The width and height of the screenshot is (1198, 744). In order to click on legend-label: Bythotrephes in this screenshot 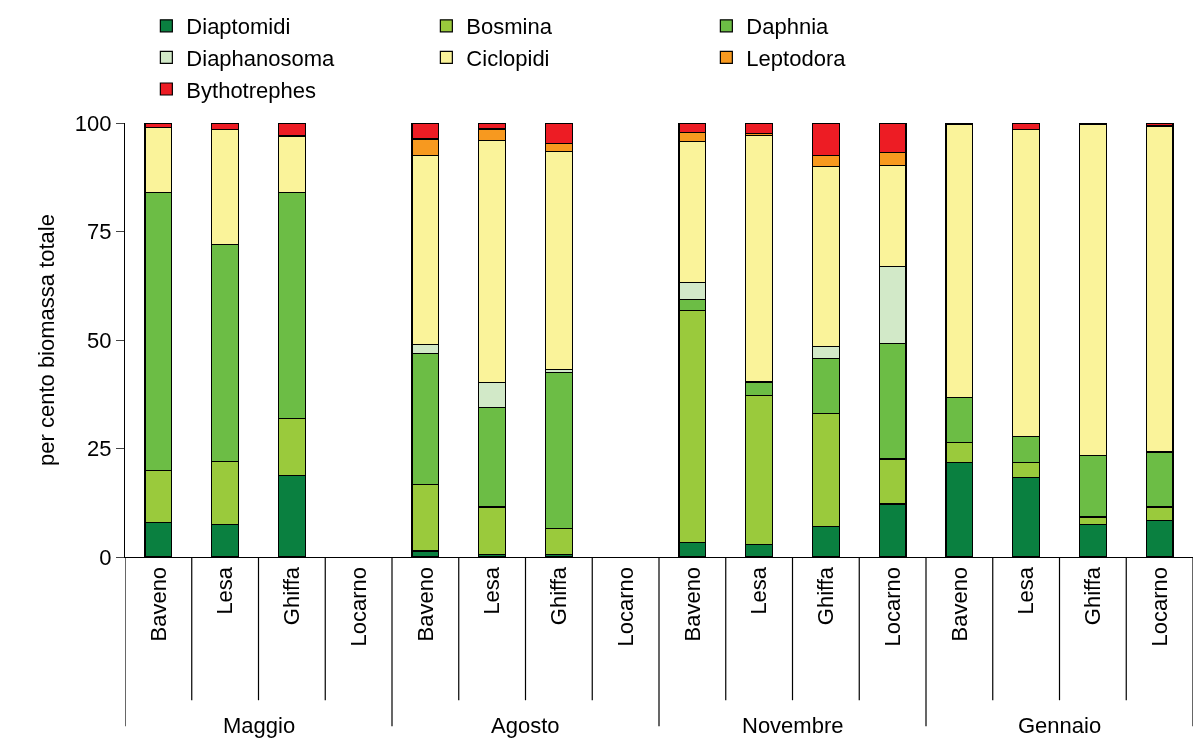, I will do `click(251, 90)`.